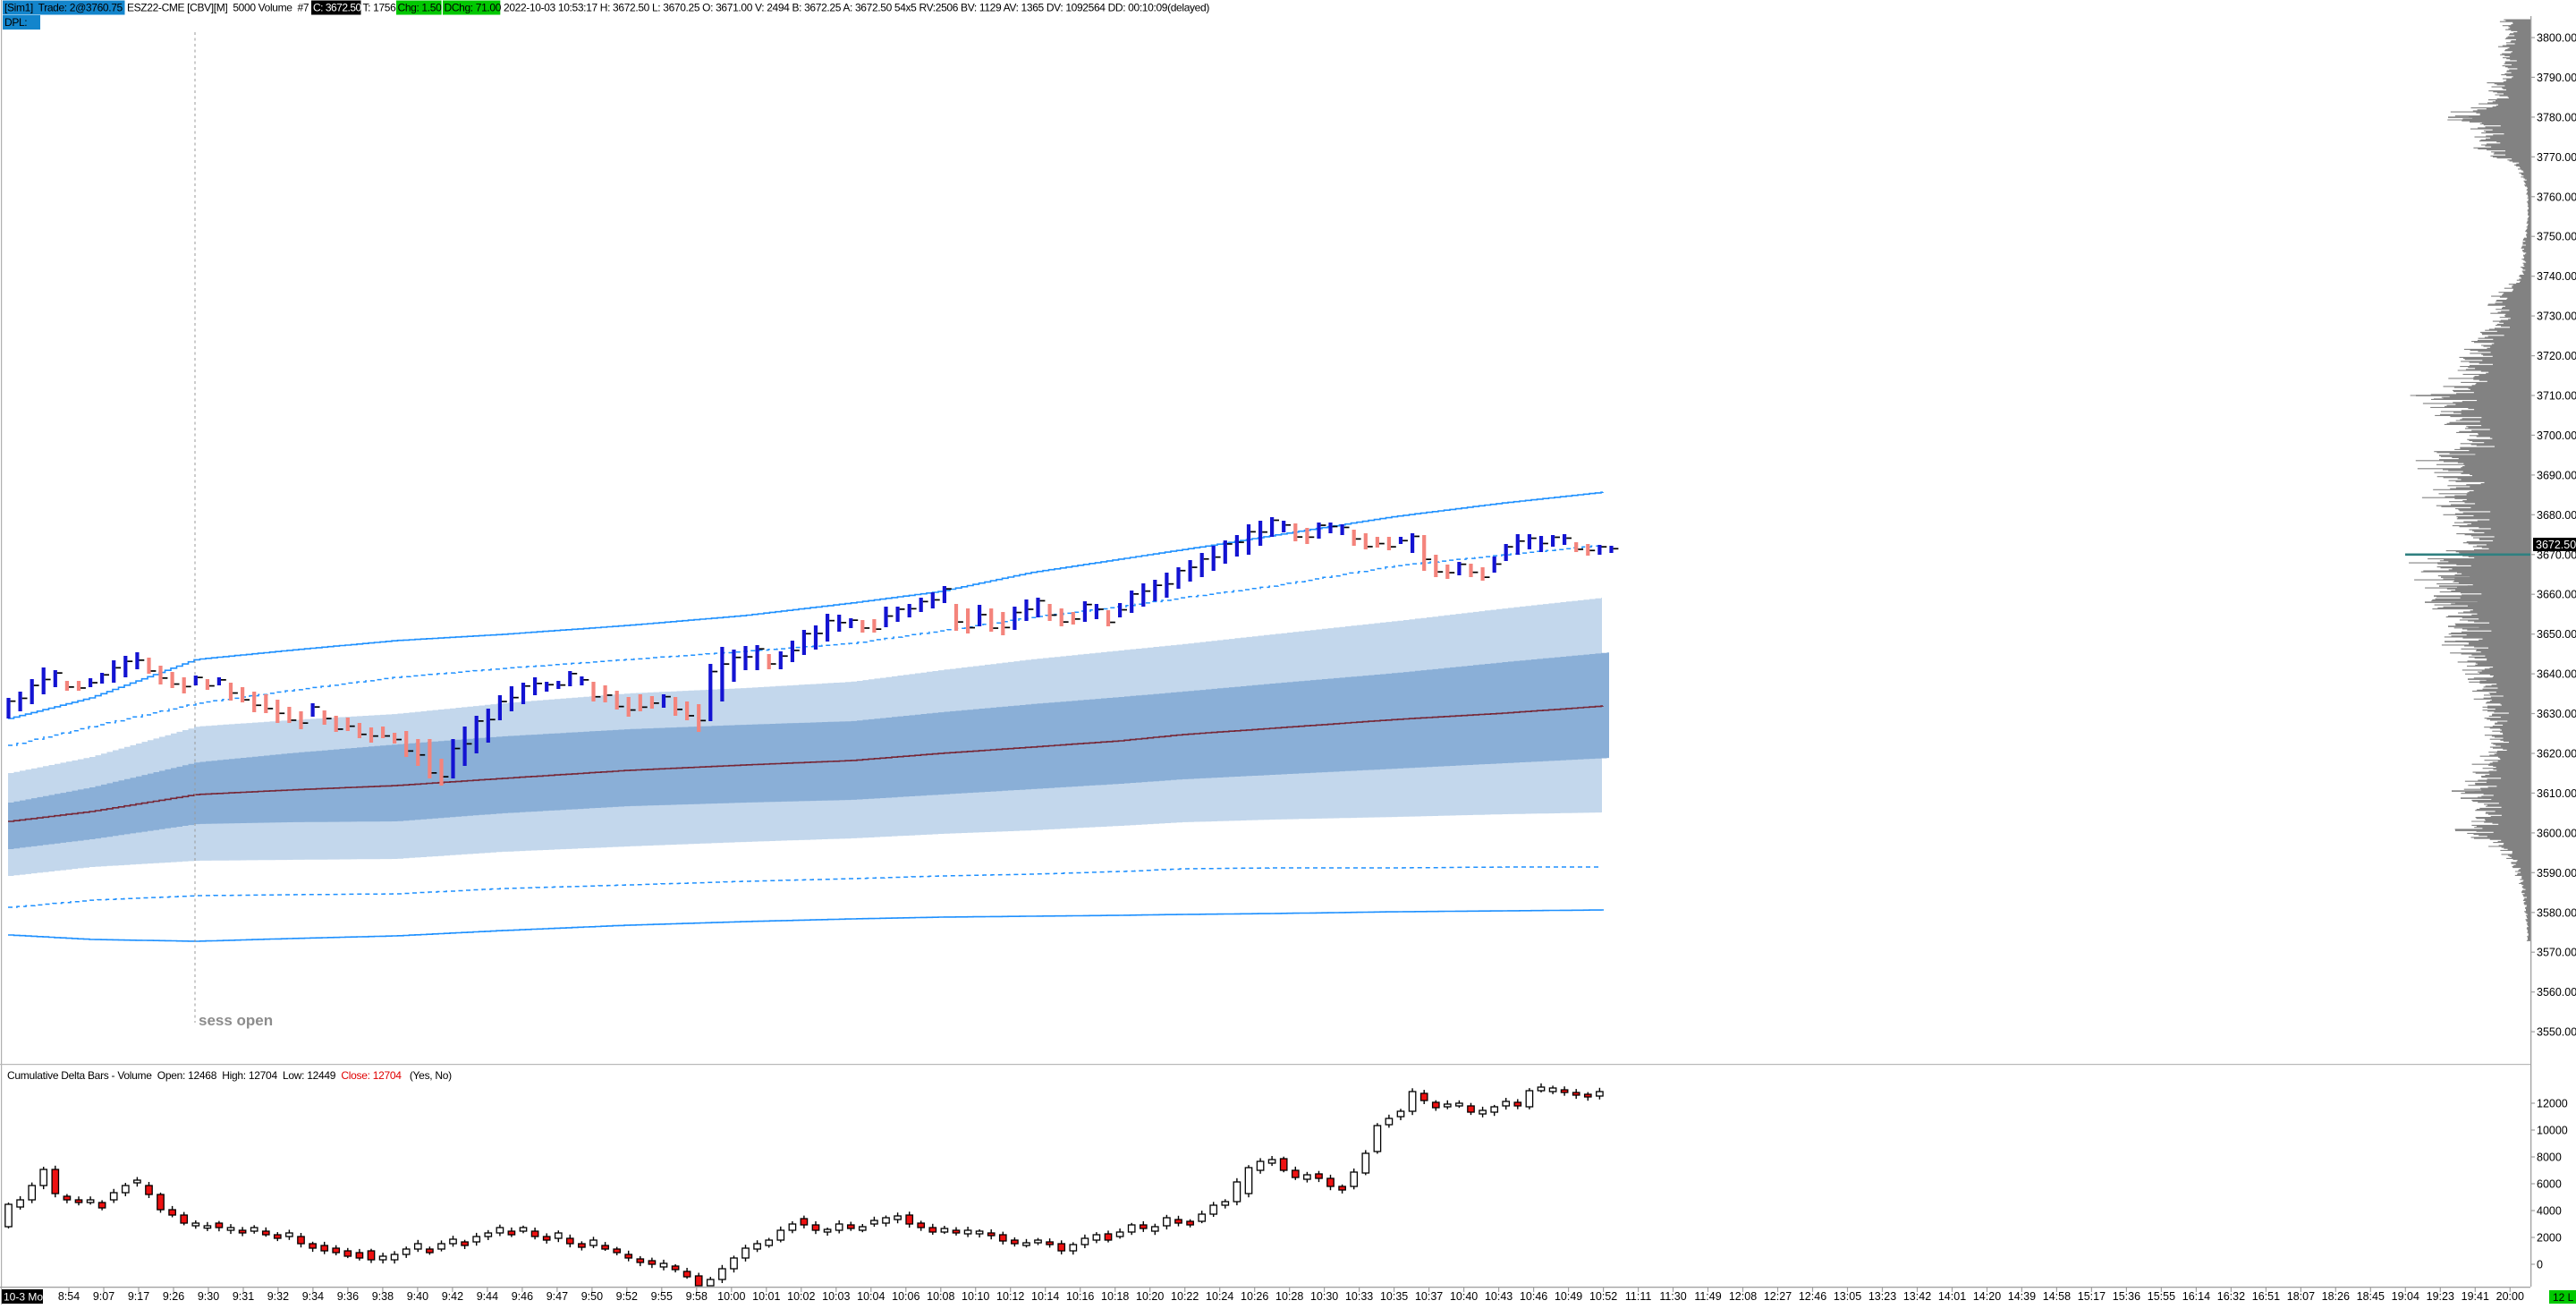 This screenshot has width=2576, height=1309. I want to click on svg-text: 10:28, so click(1289, 1296).